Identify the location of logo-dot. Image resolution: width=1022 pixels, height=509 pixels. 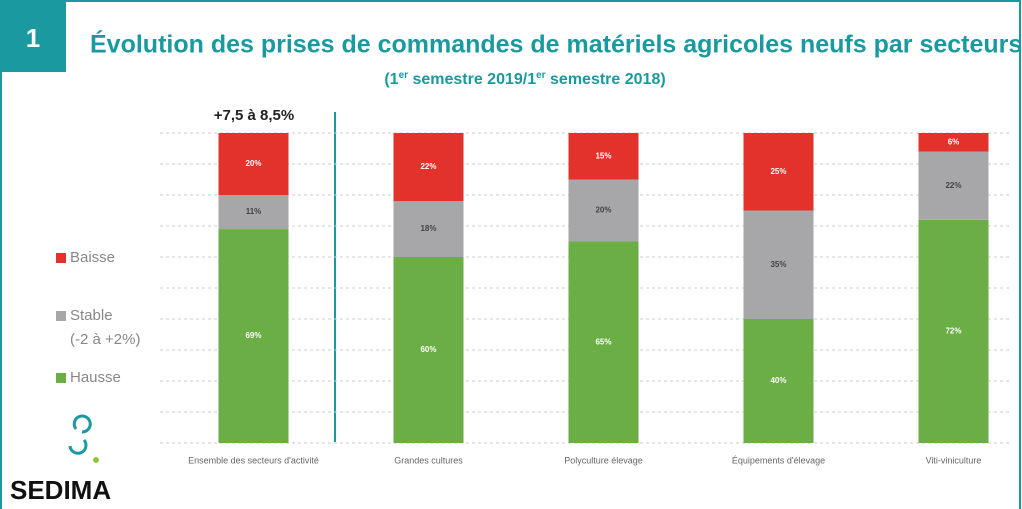
(96, 460).